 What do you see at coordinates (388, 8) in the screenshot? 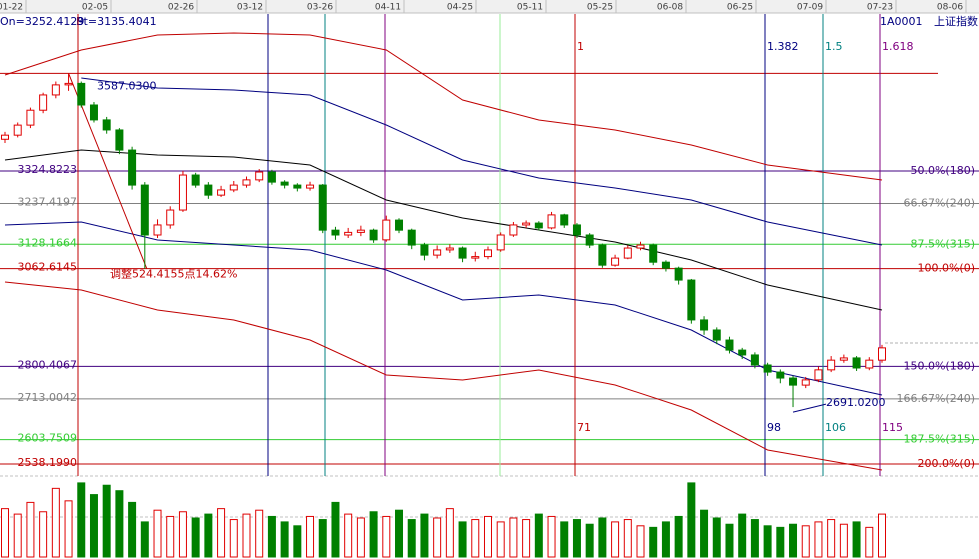
I see `x-tick-label: 04-11` at bounding box center [388, 8].